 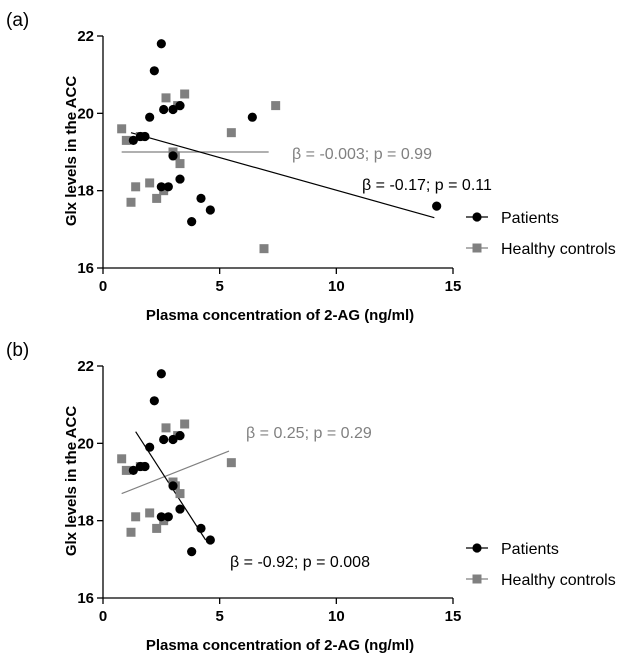 I want to click on annotation-controls: β = 0.25; p = 0.29, so click(x=309, y=433).